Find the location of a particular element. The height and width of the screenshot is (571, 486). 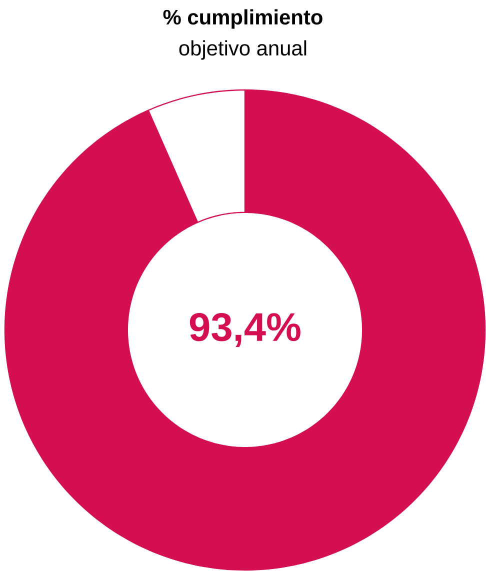

chart-subtitle: objetivo anual is located at coordinates (242, 50).